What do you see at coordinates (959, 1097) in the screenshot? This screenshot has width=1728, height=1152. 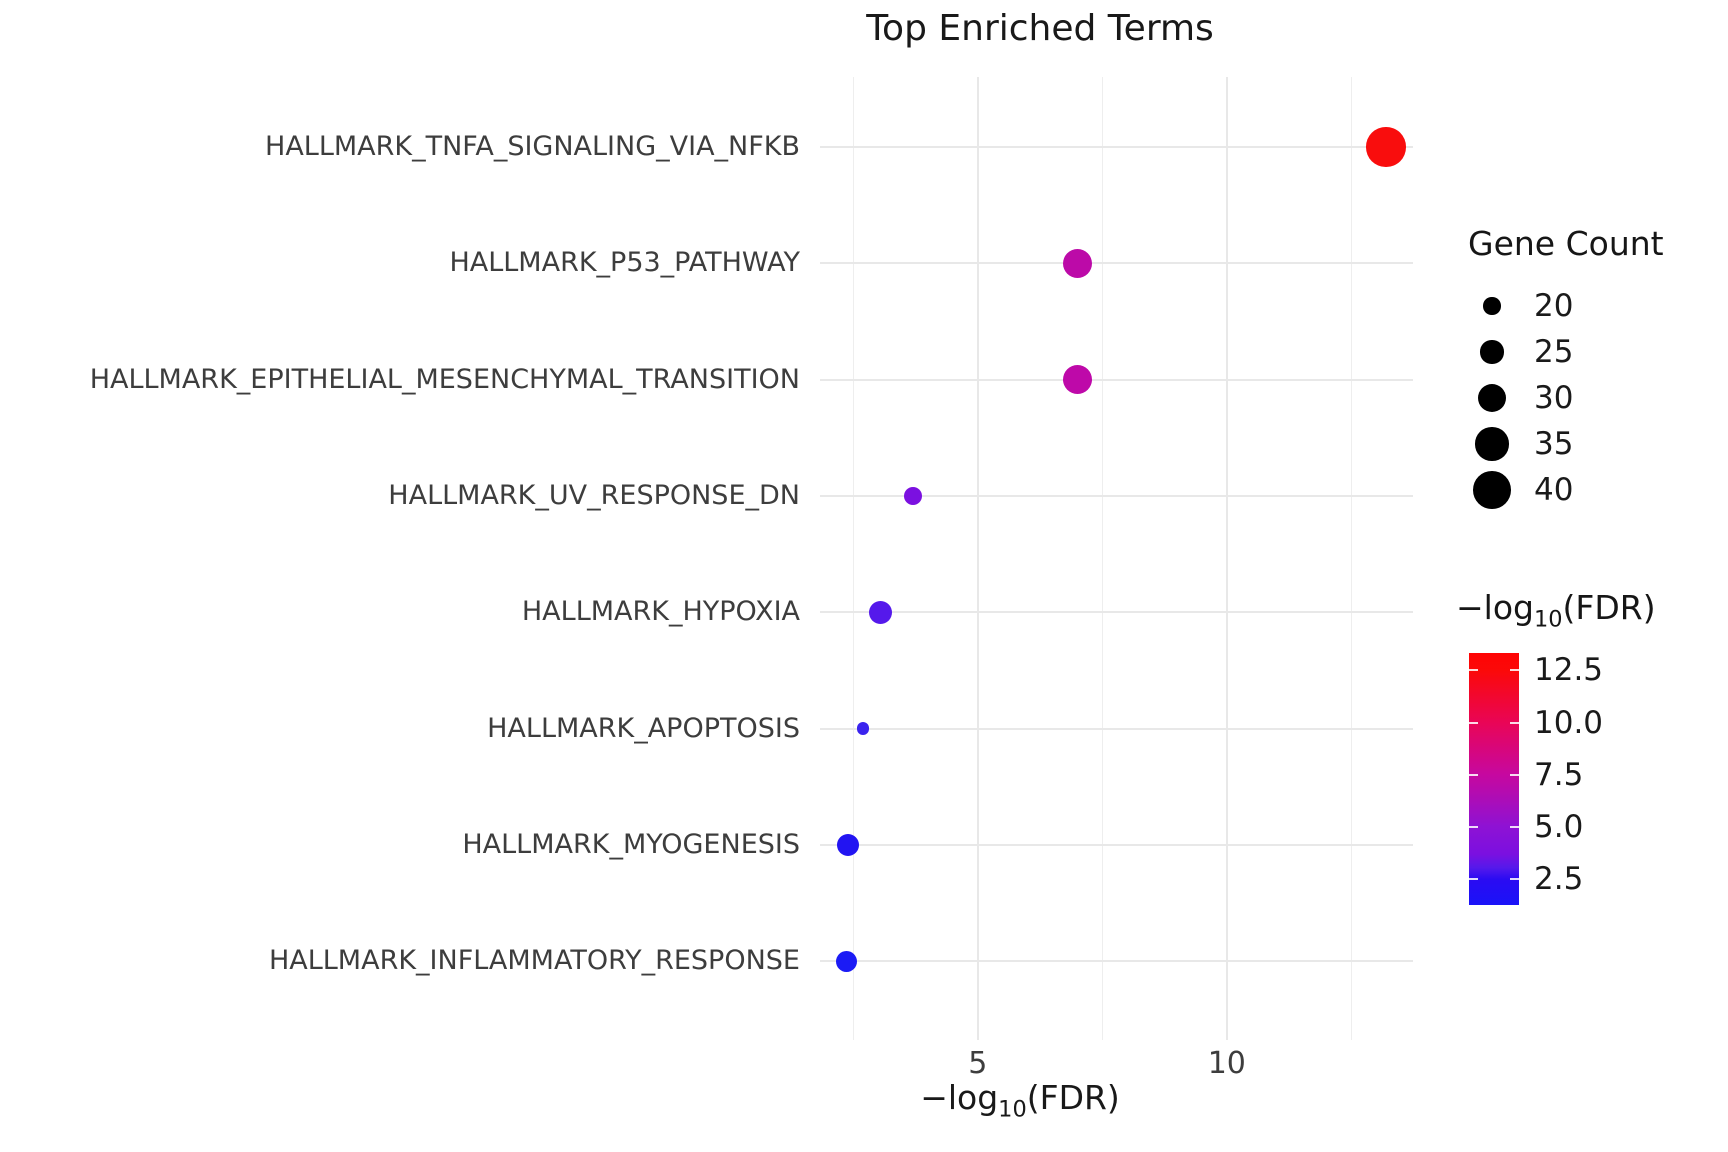 I see `x-axis-title-pre: −log` at bounding box center [959, 1097].